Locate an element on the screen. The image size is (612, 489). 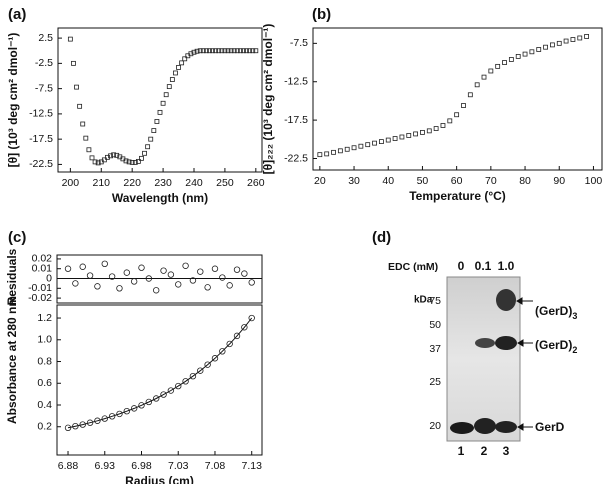
gel-band is located at coordinates (485, 426).